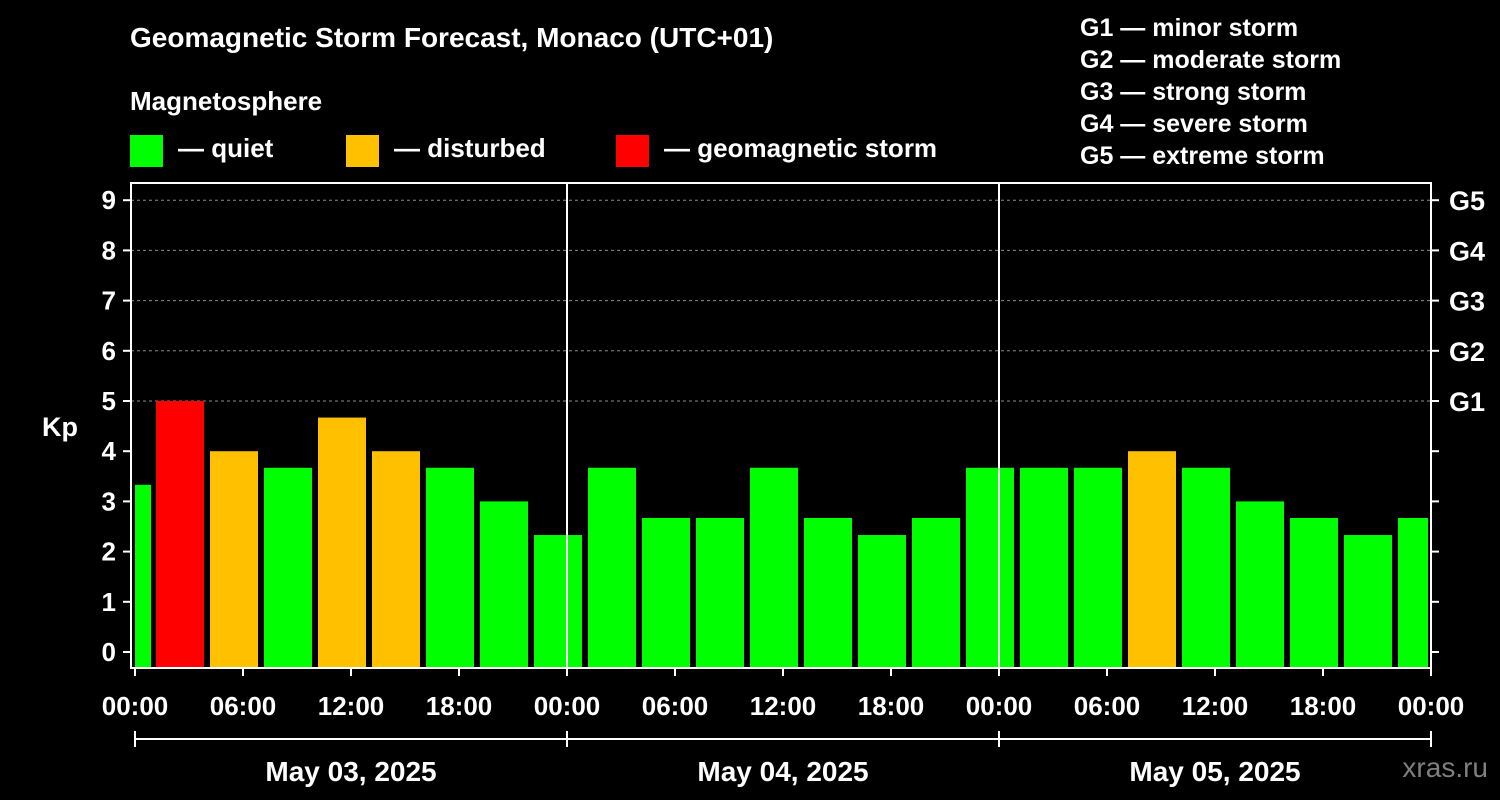 Image resolution: width=1500 pixels, height=800 pixels. I want to click on x-tick-label-1: 06:00, so click(243, 706).